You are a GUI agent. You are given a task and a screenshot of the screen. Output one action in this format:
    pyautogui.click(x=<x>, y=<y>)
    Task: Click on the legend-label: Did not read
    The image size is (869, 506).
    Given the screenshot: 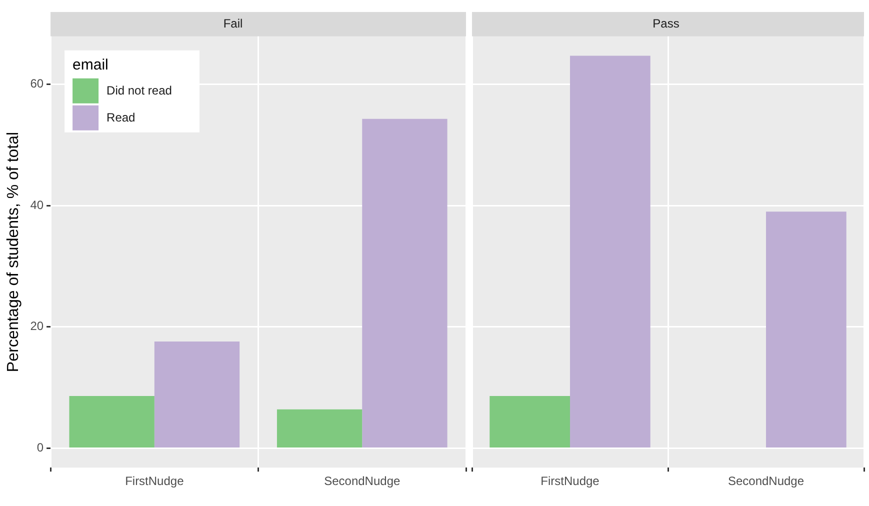 What is the action you would take?
    pyautogui.click(x=139, y=91)
    